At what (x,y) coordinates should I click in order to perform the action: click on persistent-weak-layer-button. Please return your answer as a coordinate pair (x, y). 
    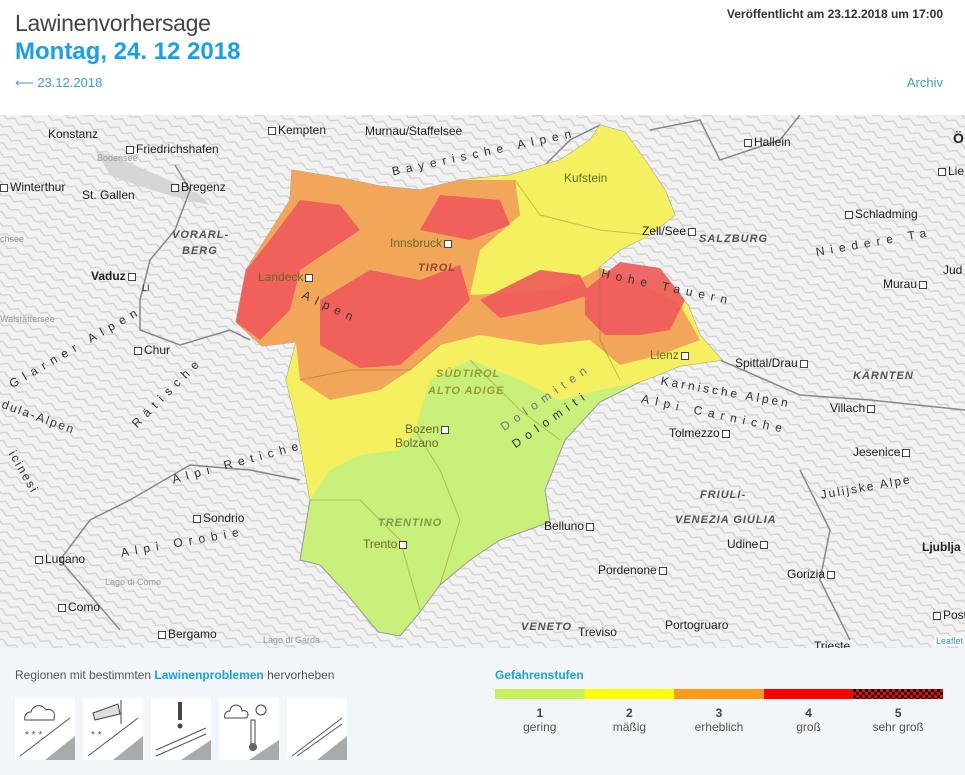
    Looking at the image, I should click on (181, 729).